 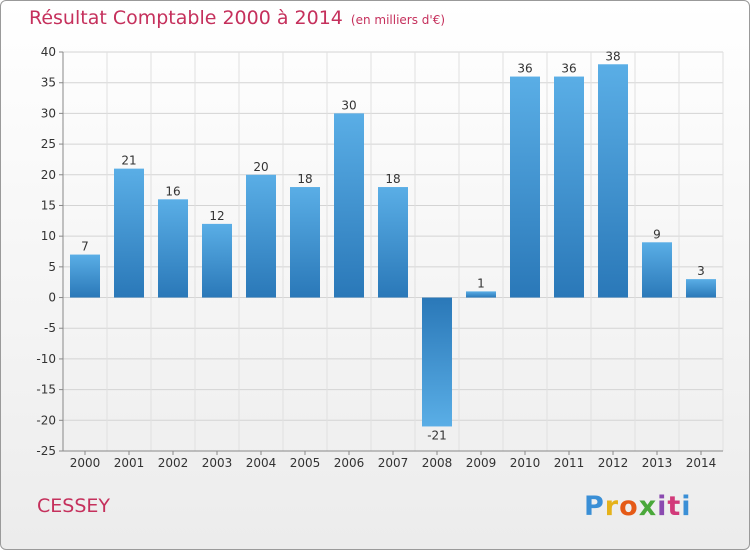 What do you see at coordinates (128, 161) in the screenshot?
I see `data-label-2001: 21` at bounding box center [128, 161].